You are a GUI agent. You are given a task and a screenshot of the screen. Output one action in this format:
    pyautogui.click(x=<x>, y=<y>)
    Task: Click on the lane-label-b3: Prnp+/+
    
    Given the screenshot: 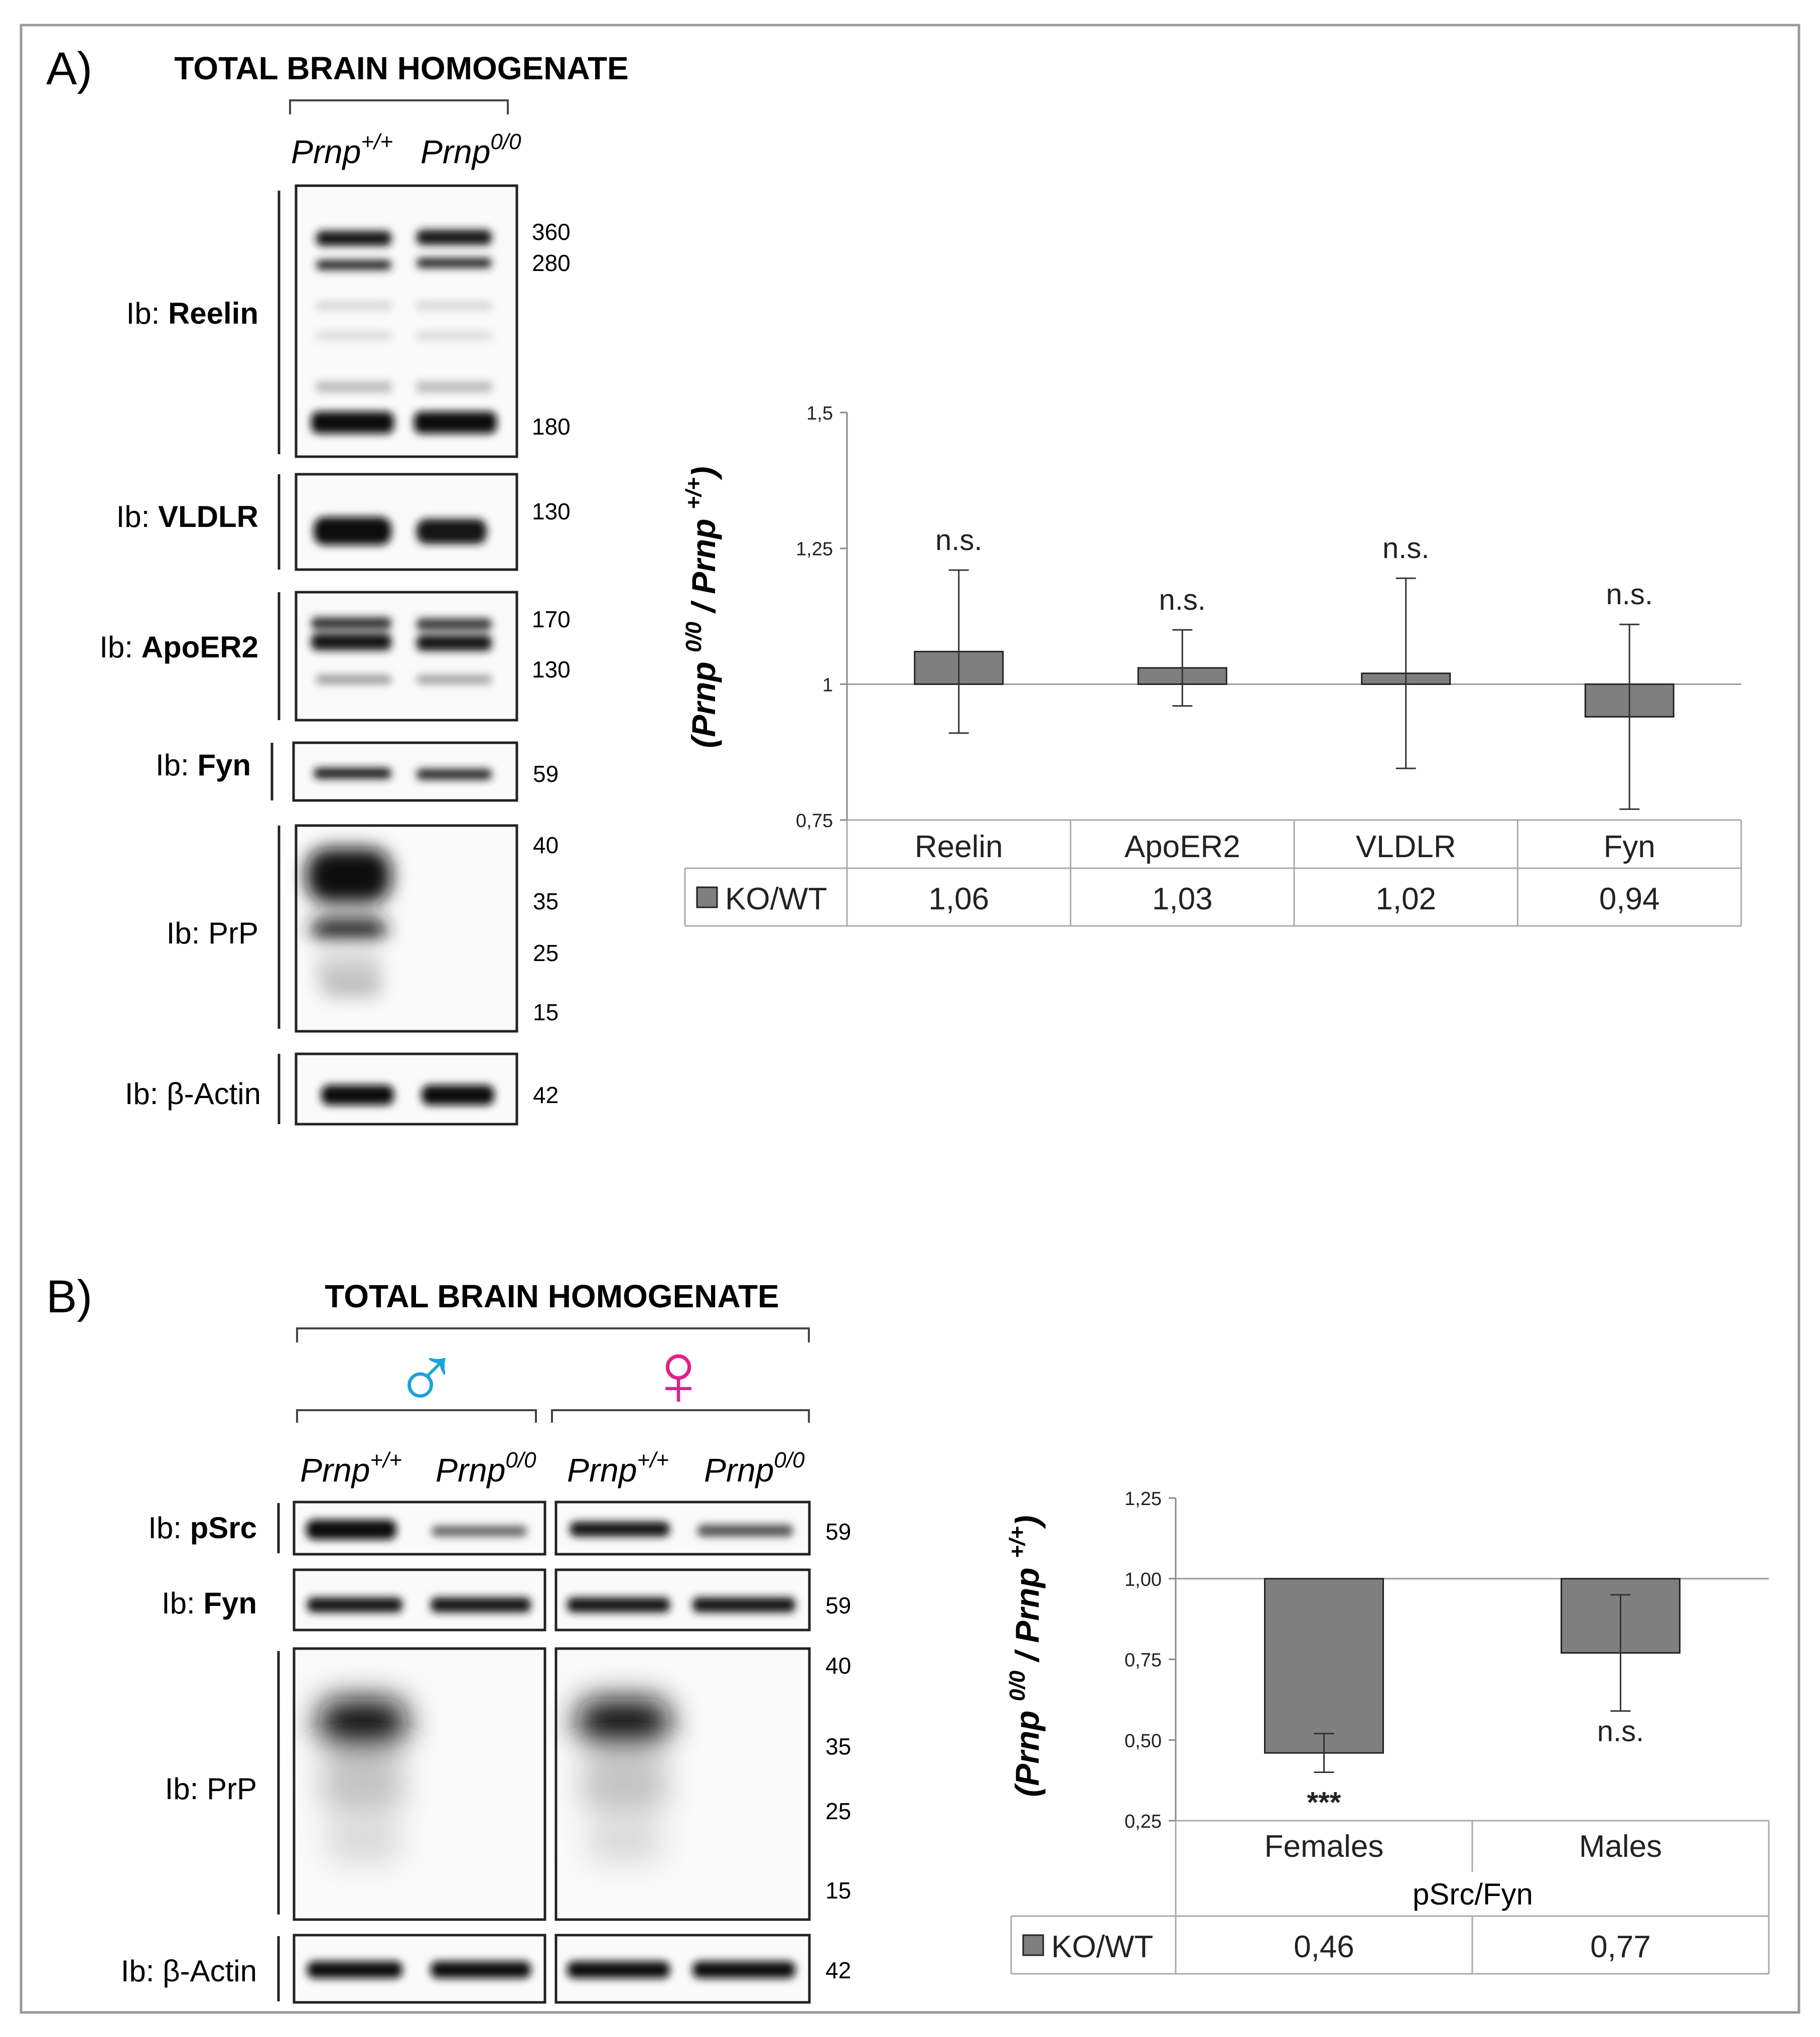 What is the action you would take?
    pyautogui.click(x=618, y=1468)
    